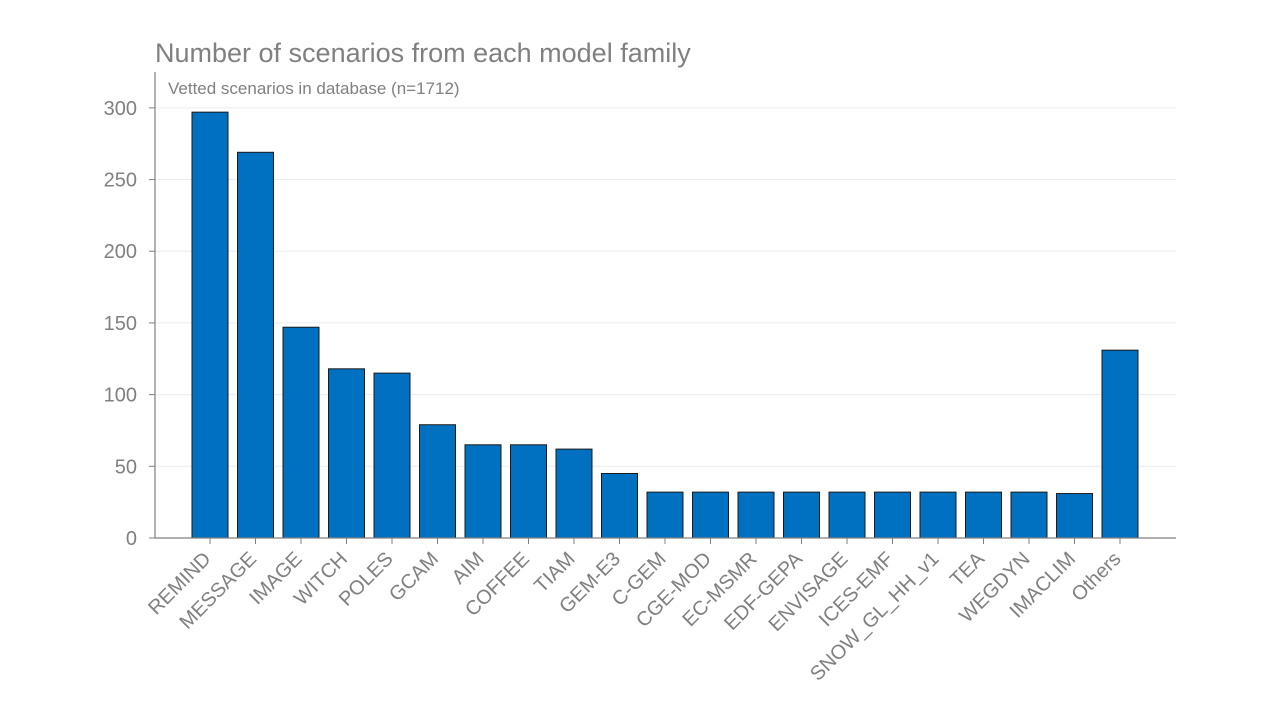  I want to click on y-tick-label: 0, so click(131, 539).